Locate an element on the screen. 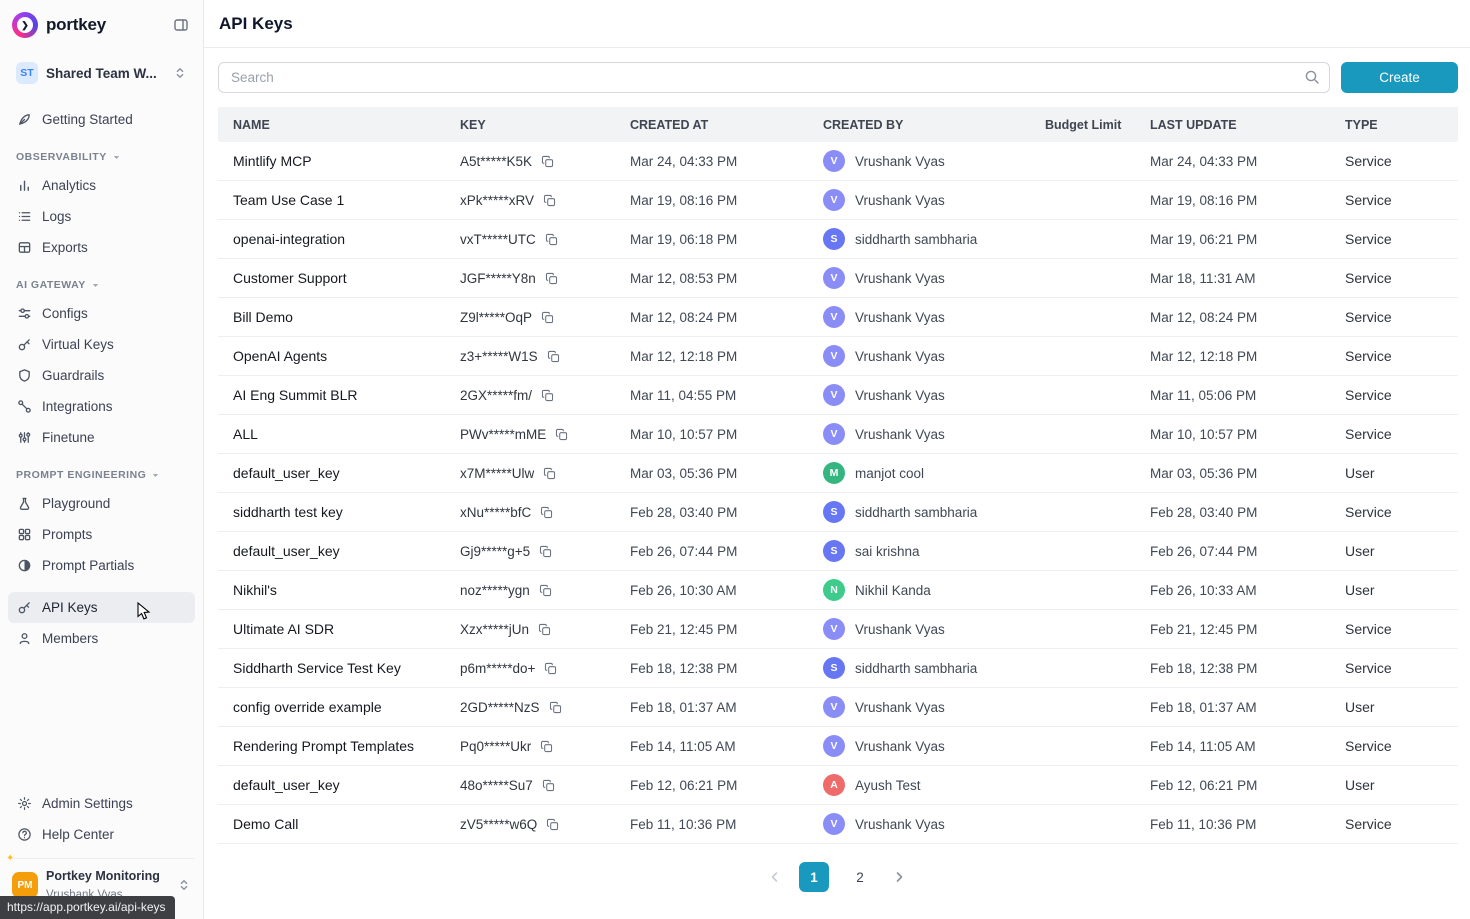  column-budget-limit: Budget Limit is located at coordinates (1083, 124).